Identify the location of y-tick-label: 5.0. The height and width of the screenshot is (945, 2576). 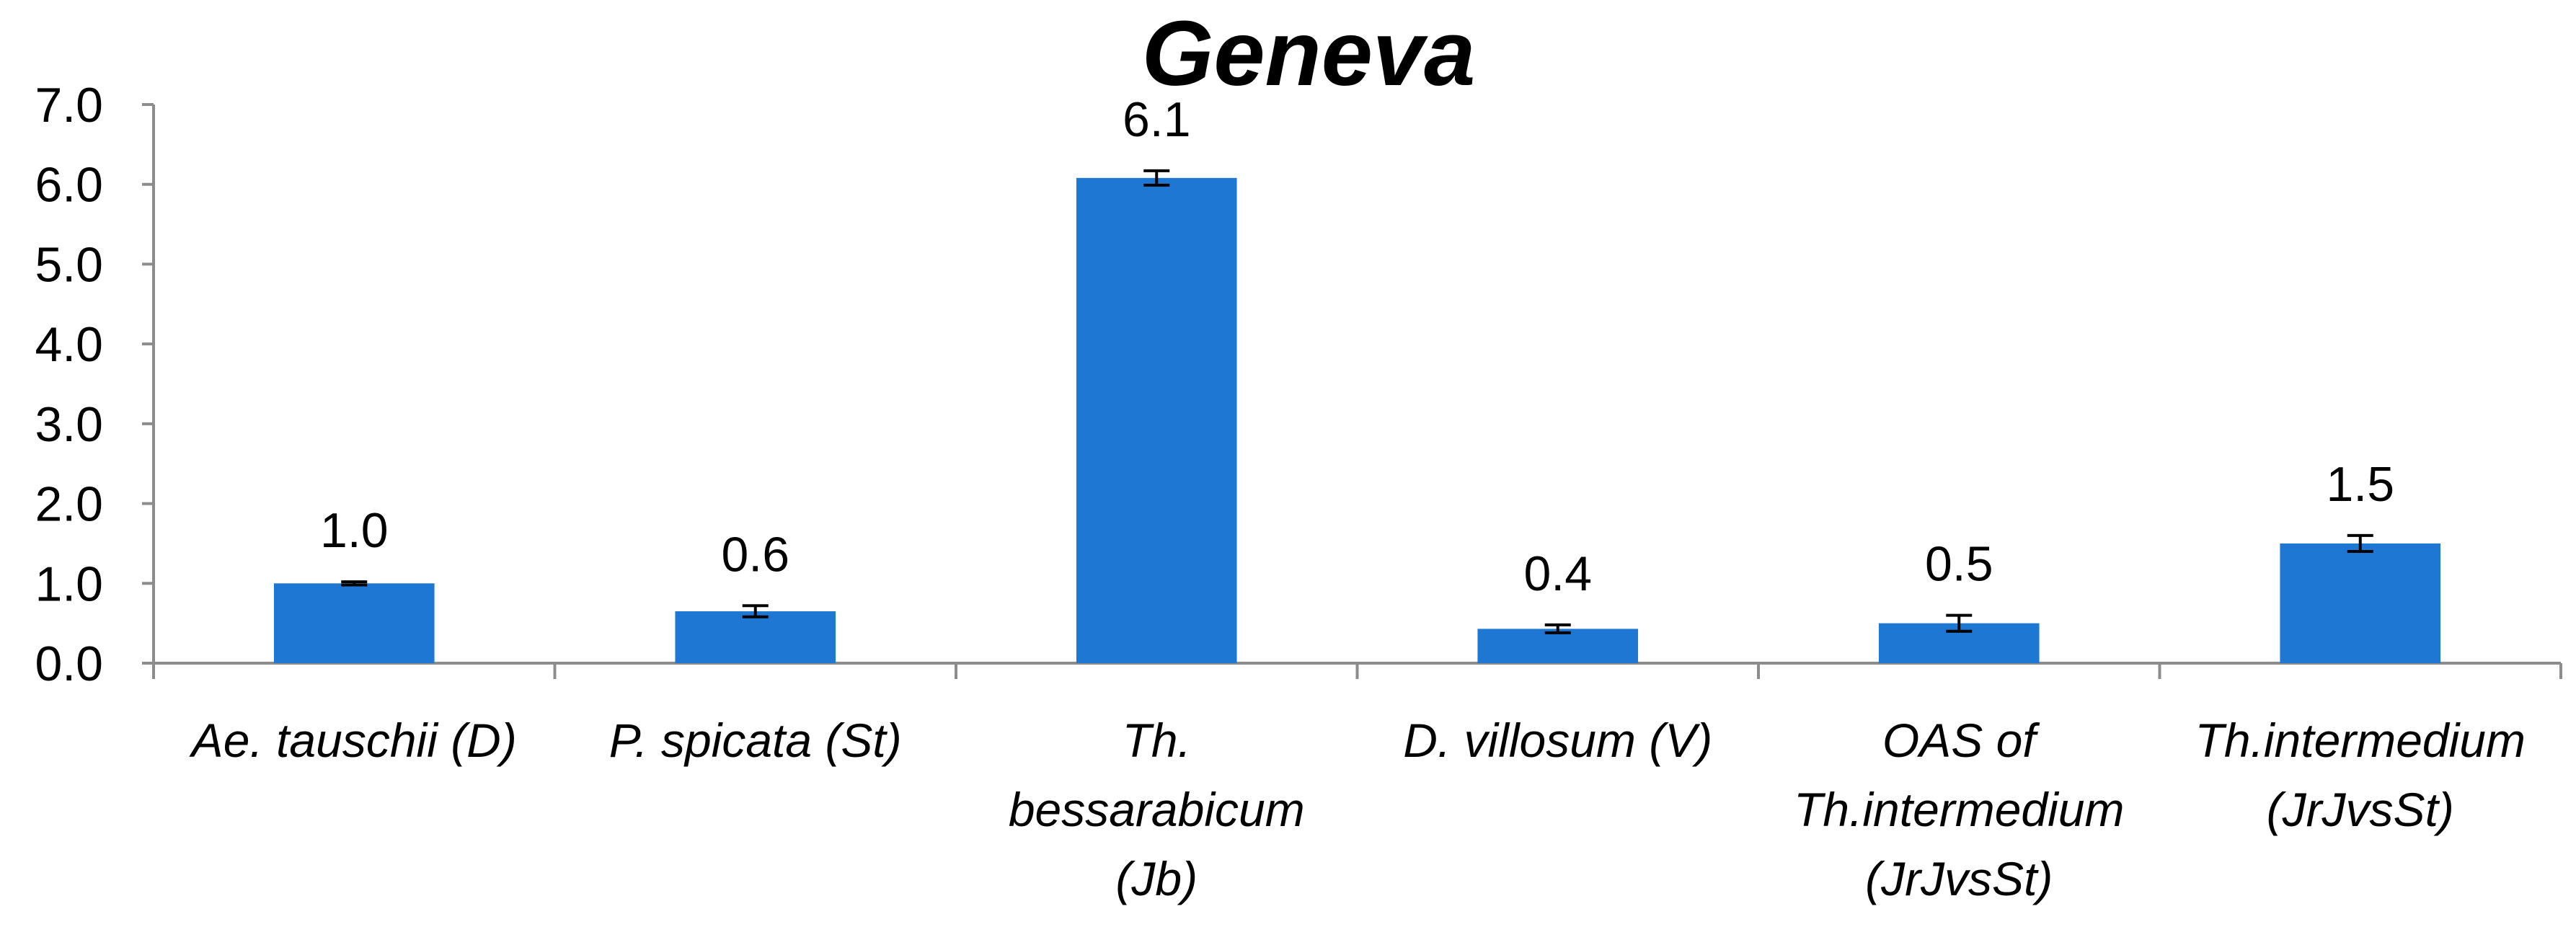
(69, 264).